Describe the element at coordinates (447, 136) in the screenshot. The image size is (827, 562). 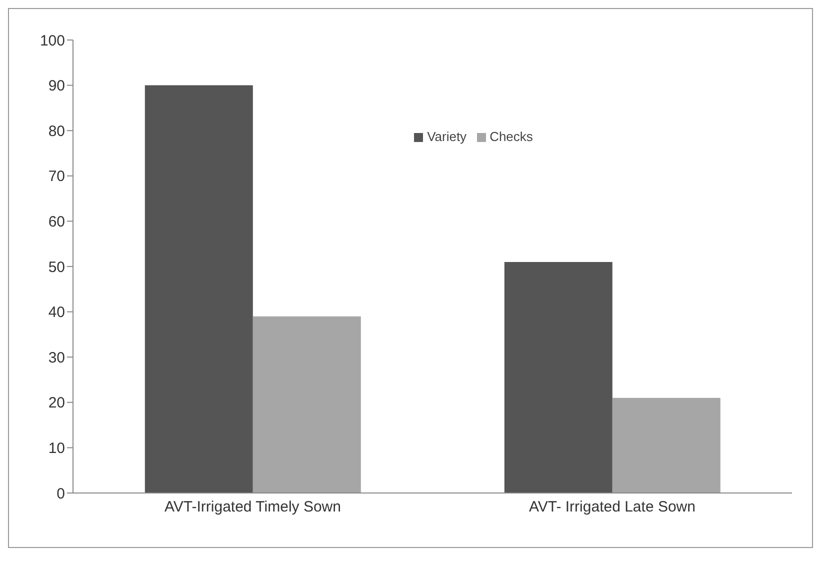
I see `legend-label: Variety` at that location.